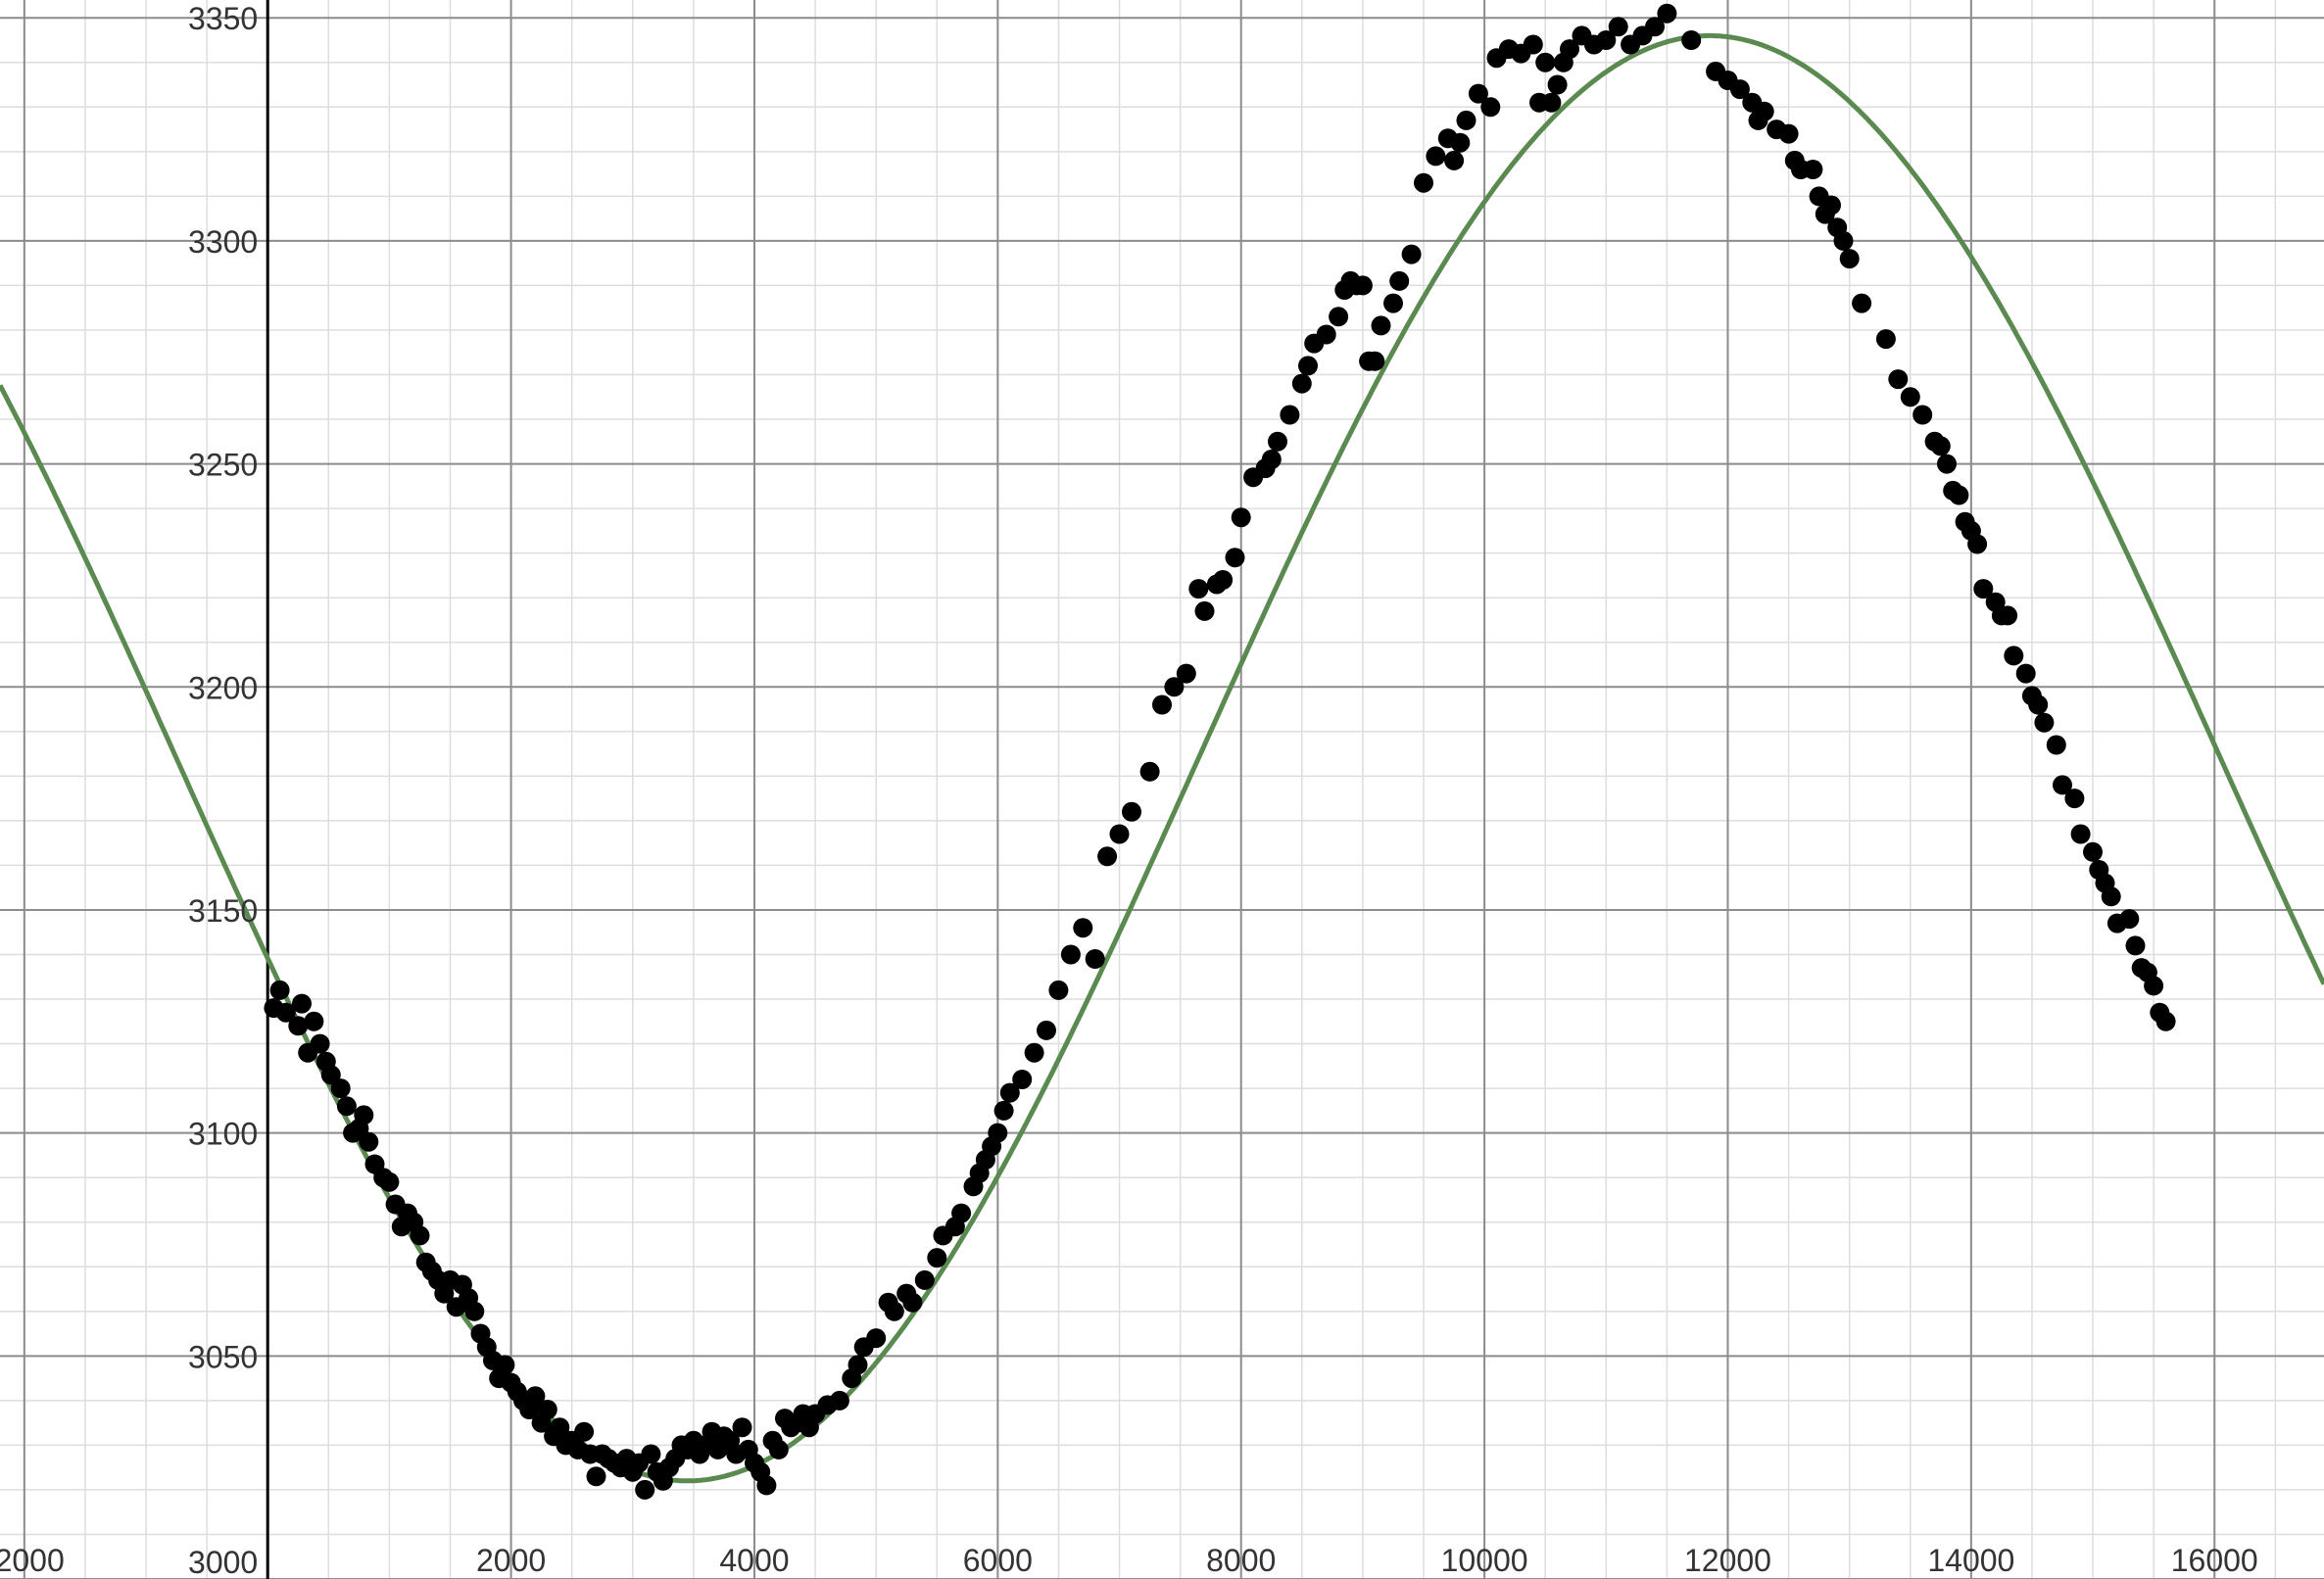 The width and height of the screenshot is (2324, 1579). What do you see at coordinates (32, 1560) in the screenshot?
I see `x-tick-label: -2000` at bounding box center [32, 1560].